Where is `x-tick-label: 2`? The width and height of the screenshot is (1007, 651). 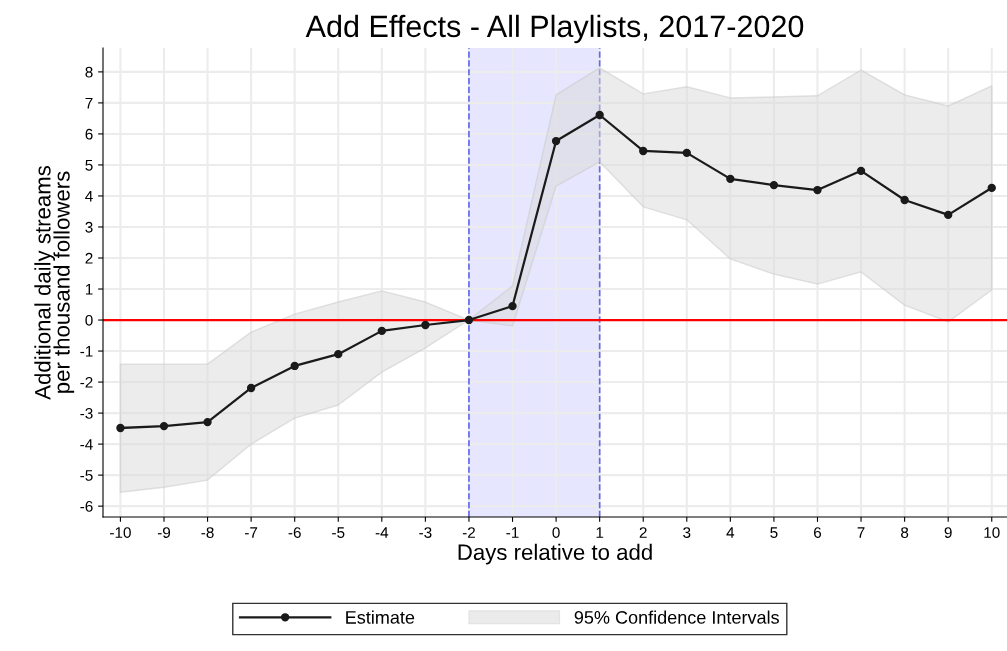
x-tick-label: 2 is located at coordinates (643, 532).